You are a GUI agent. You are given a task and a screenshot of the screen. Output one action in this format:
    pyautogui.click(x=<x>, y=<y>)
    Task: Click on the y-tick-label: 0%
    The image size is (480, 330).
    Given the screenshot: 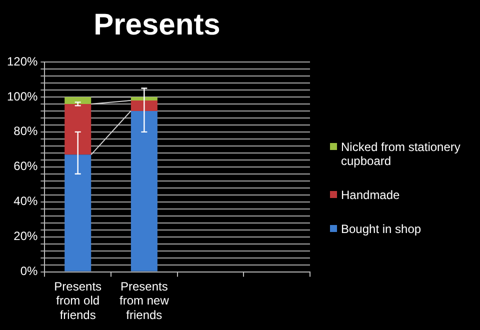 What is the action you would take?
    pyautogui.click(x=29, y=271)
    